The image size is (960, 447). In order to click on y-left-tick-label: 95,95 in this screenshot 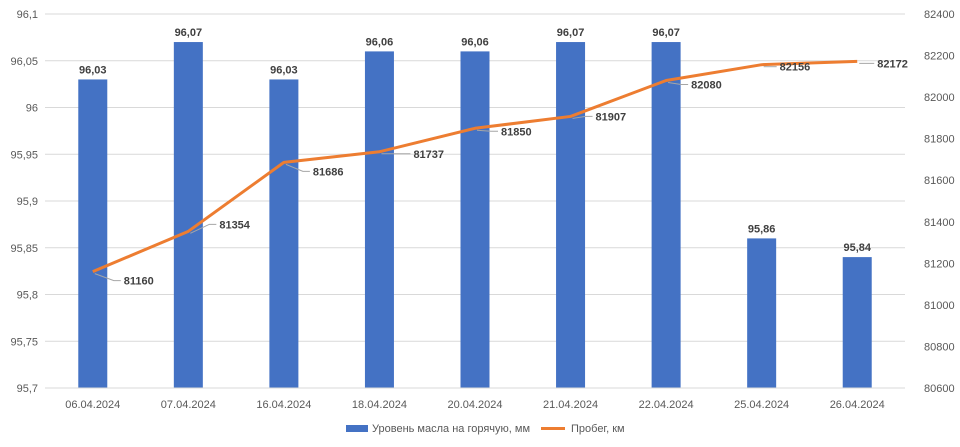, I will do `click(24, 155)`.